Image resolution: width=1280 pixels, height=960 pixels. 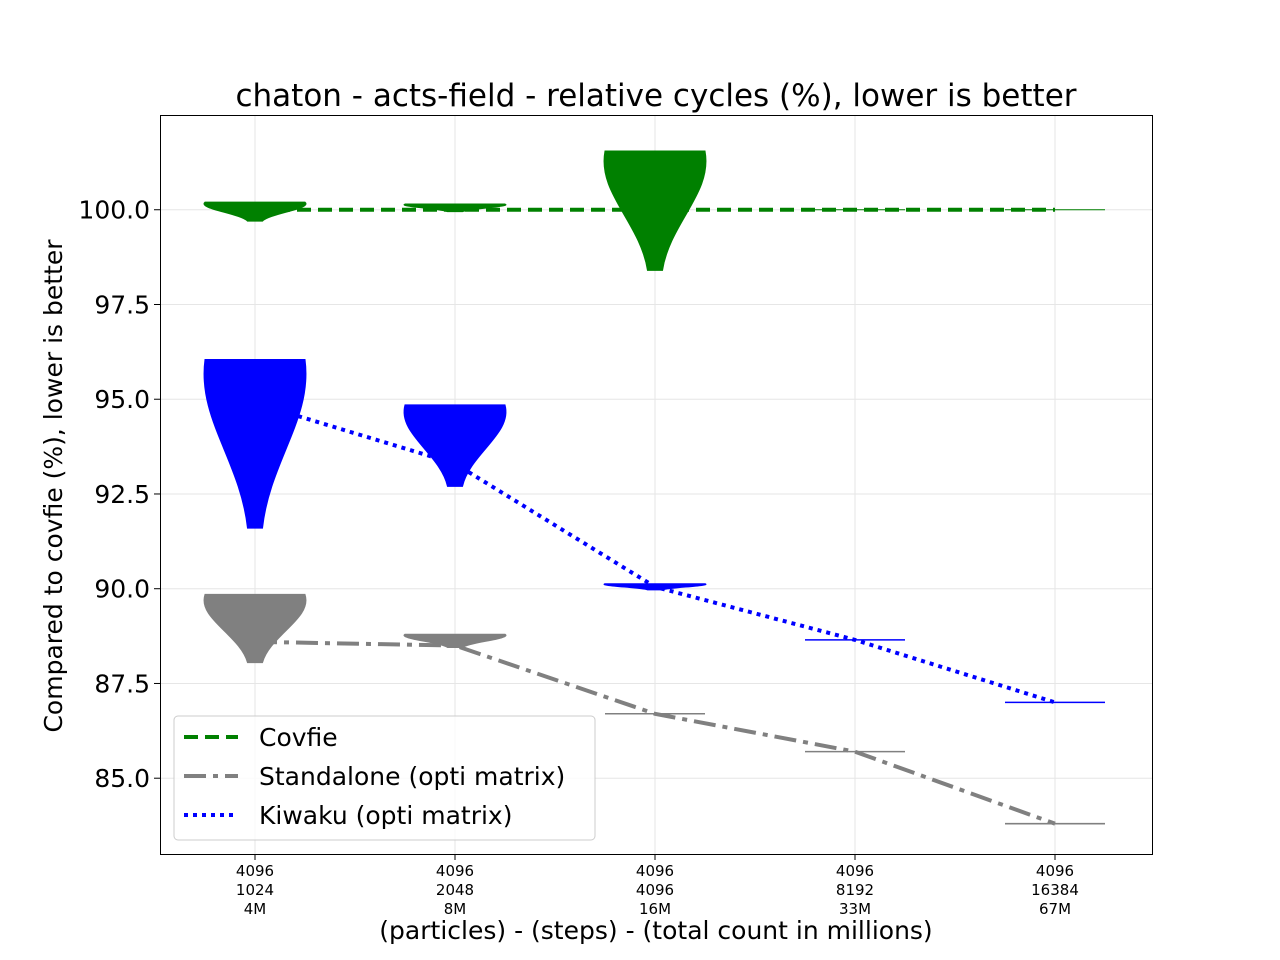 I want to click on x-tick-label: 16M, so click(x=655, y=909).